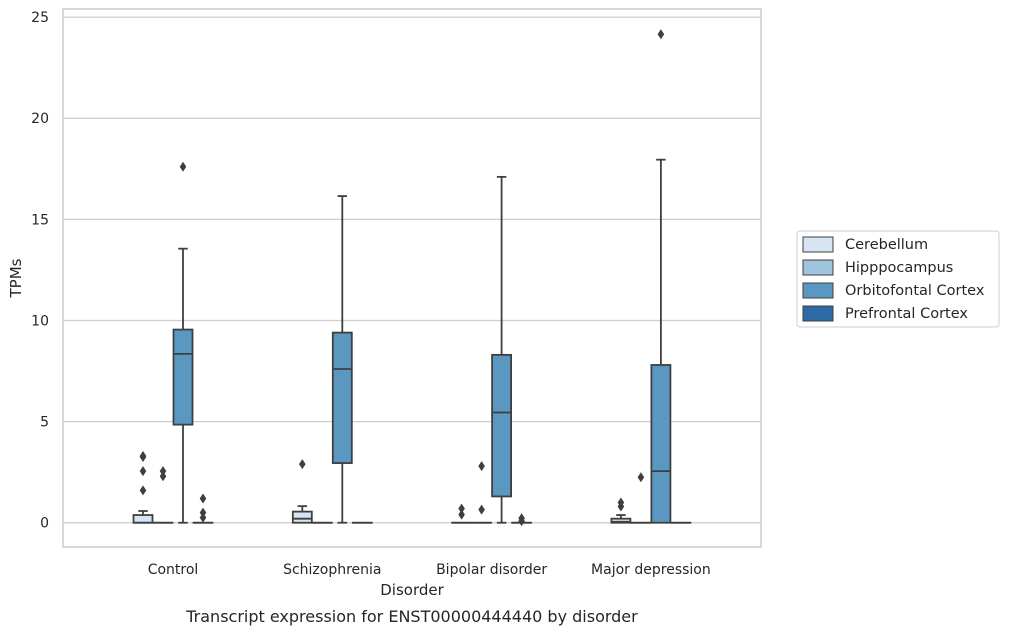  Describe the element at coordinates (906, 314) in the screenshot. I see `legend-label: Prefrontal Cortex` at that location.